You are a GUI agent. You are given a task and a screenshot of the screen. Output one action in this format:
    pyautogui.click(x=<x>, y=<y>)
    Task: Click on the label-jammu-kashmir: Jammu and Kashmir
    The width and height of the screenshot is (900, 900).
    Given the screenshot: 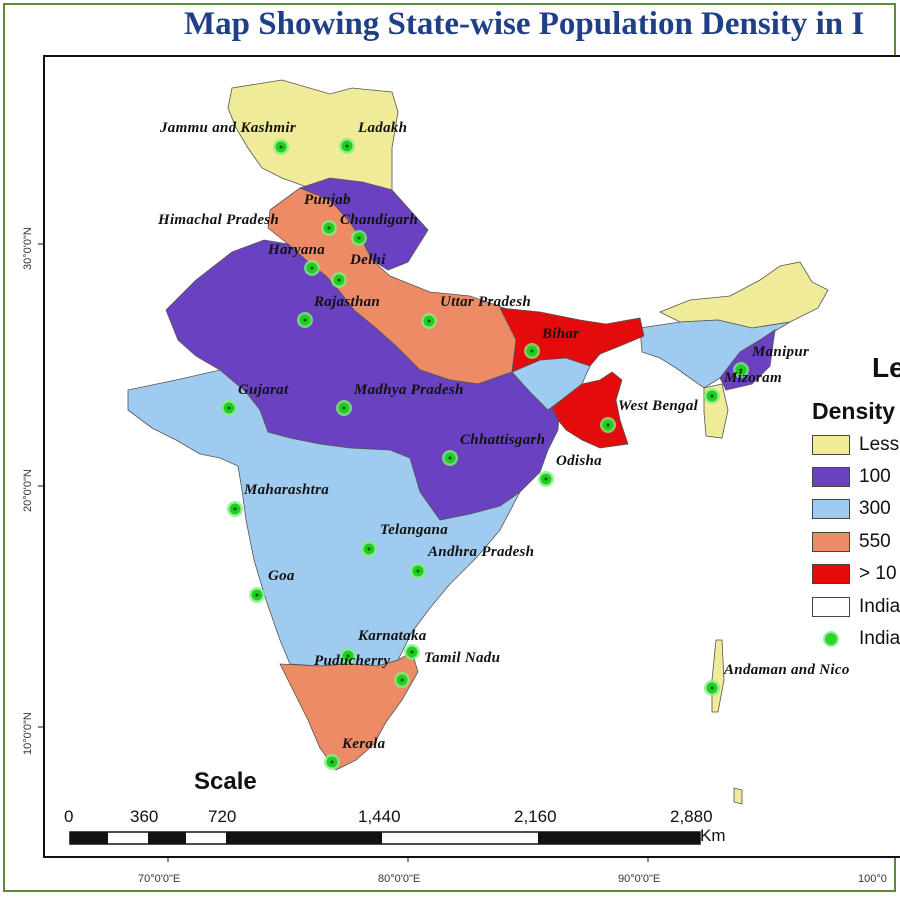 What is the action you would take?
    pyautogui.click(x=228, y=128)
    